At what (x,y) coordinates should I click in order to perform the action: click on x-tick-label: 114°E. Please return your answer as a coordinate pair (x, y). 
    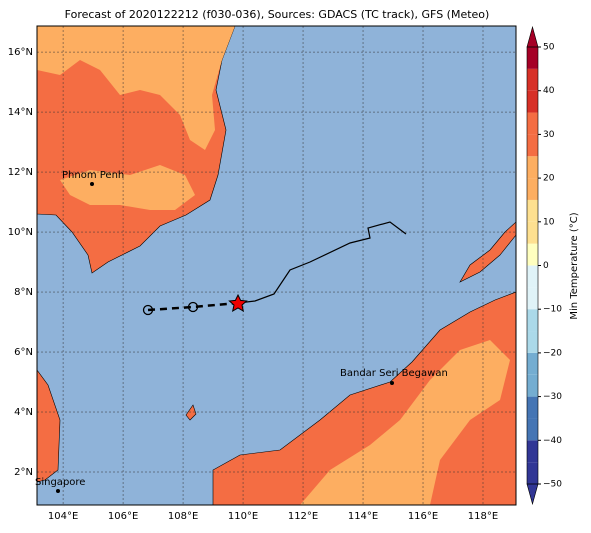
    Looking at the image, I should click on (363, 516).